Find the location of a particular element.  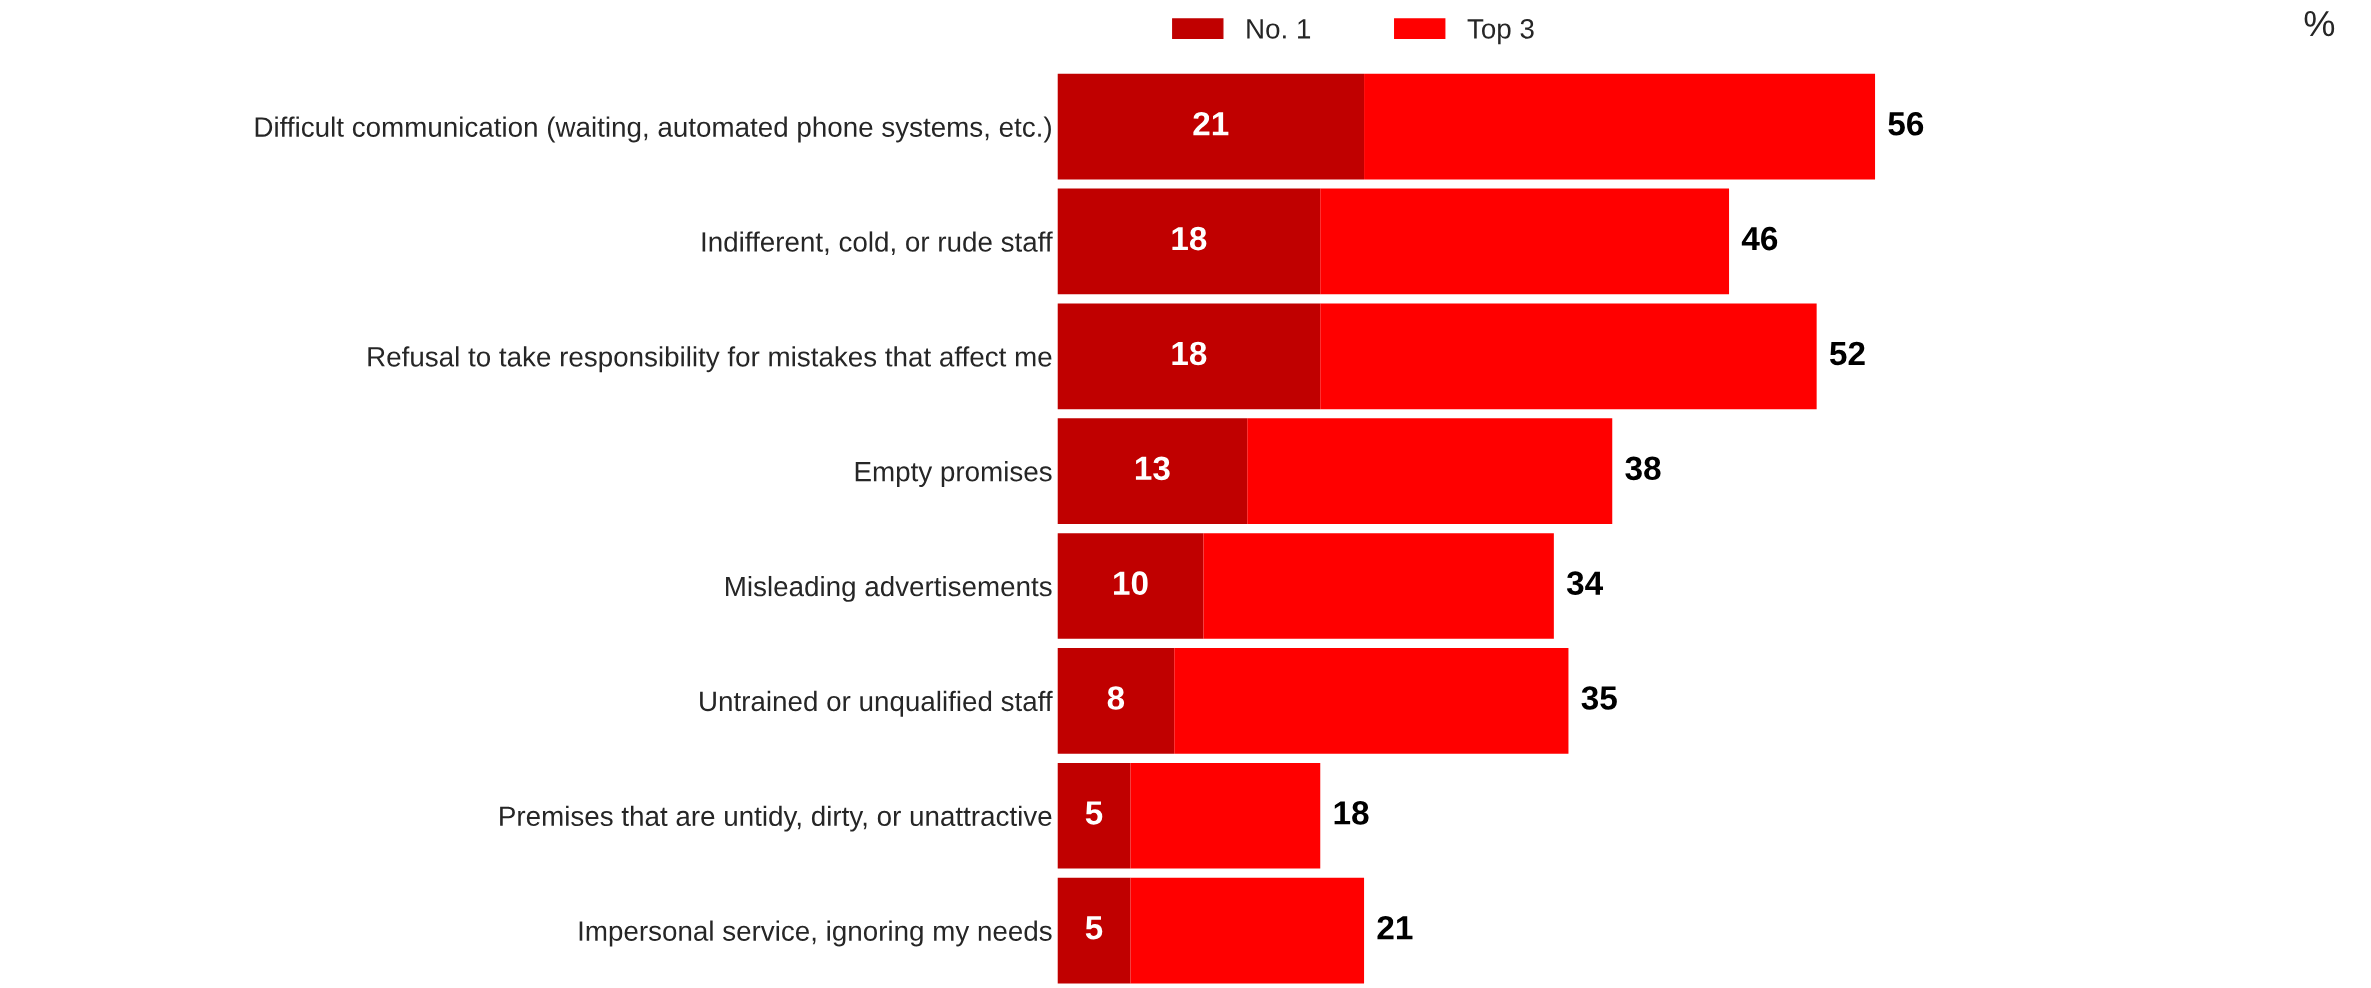

data-label: 21 is located at coordinates (1211, 123).